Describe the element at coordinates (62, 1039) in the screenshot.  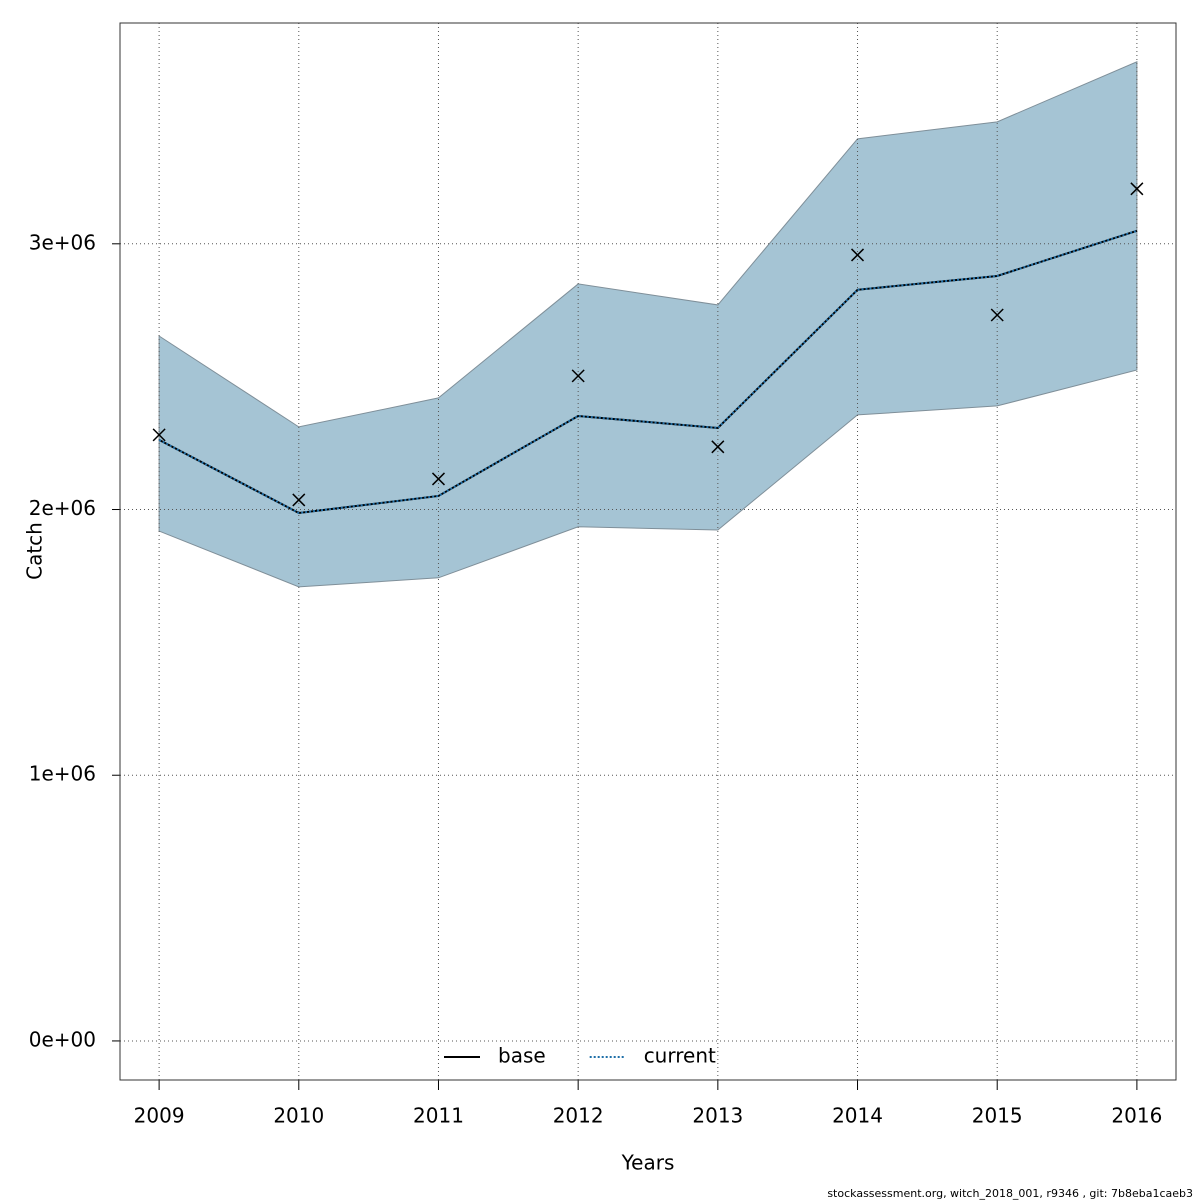
I see `y-tick-label: 0e+00` at that location.